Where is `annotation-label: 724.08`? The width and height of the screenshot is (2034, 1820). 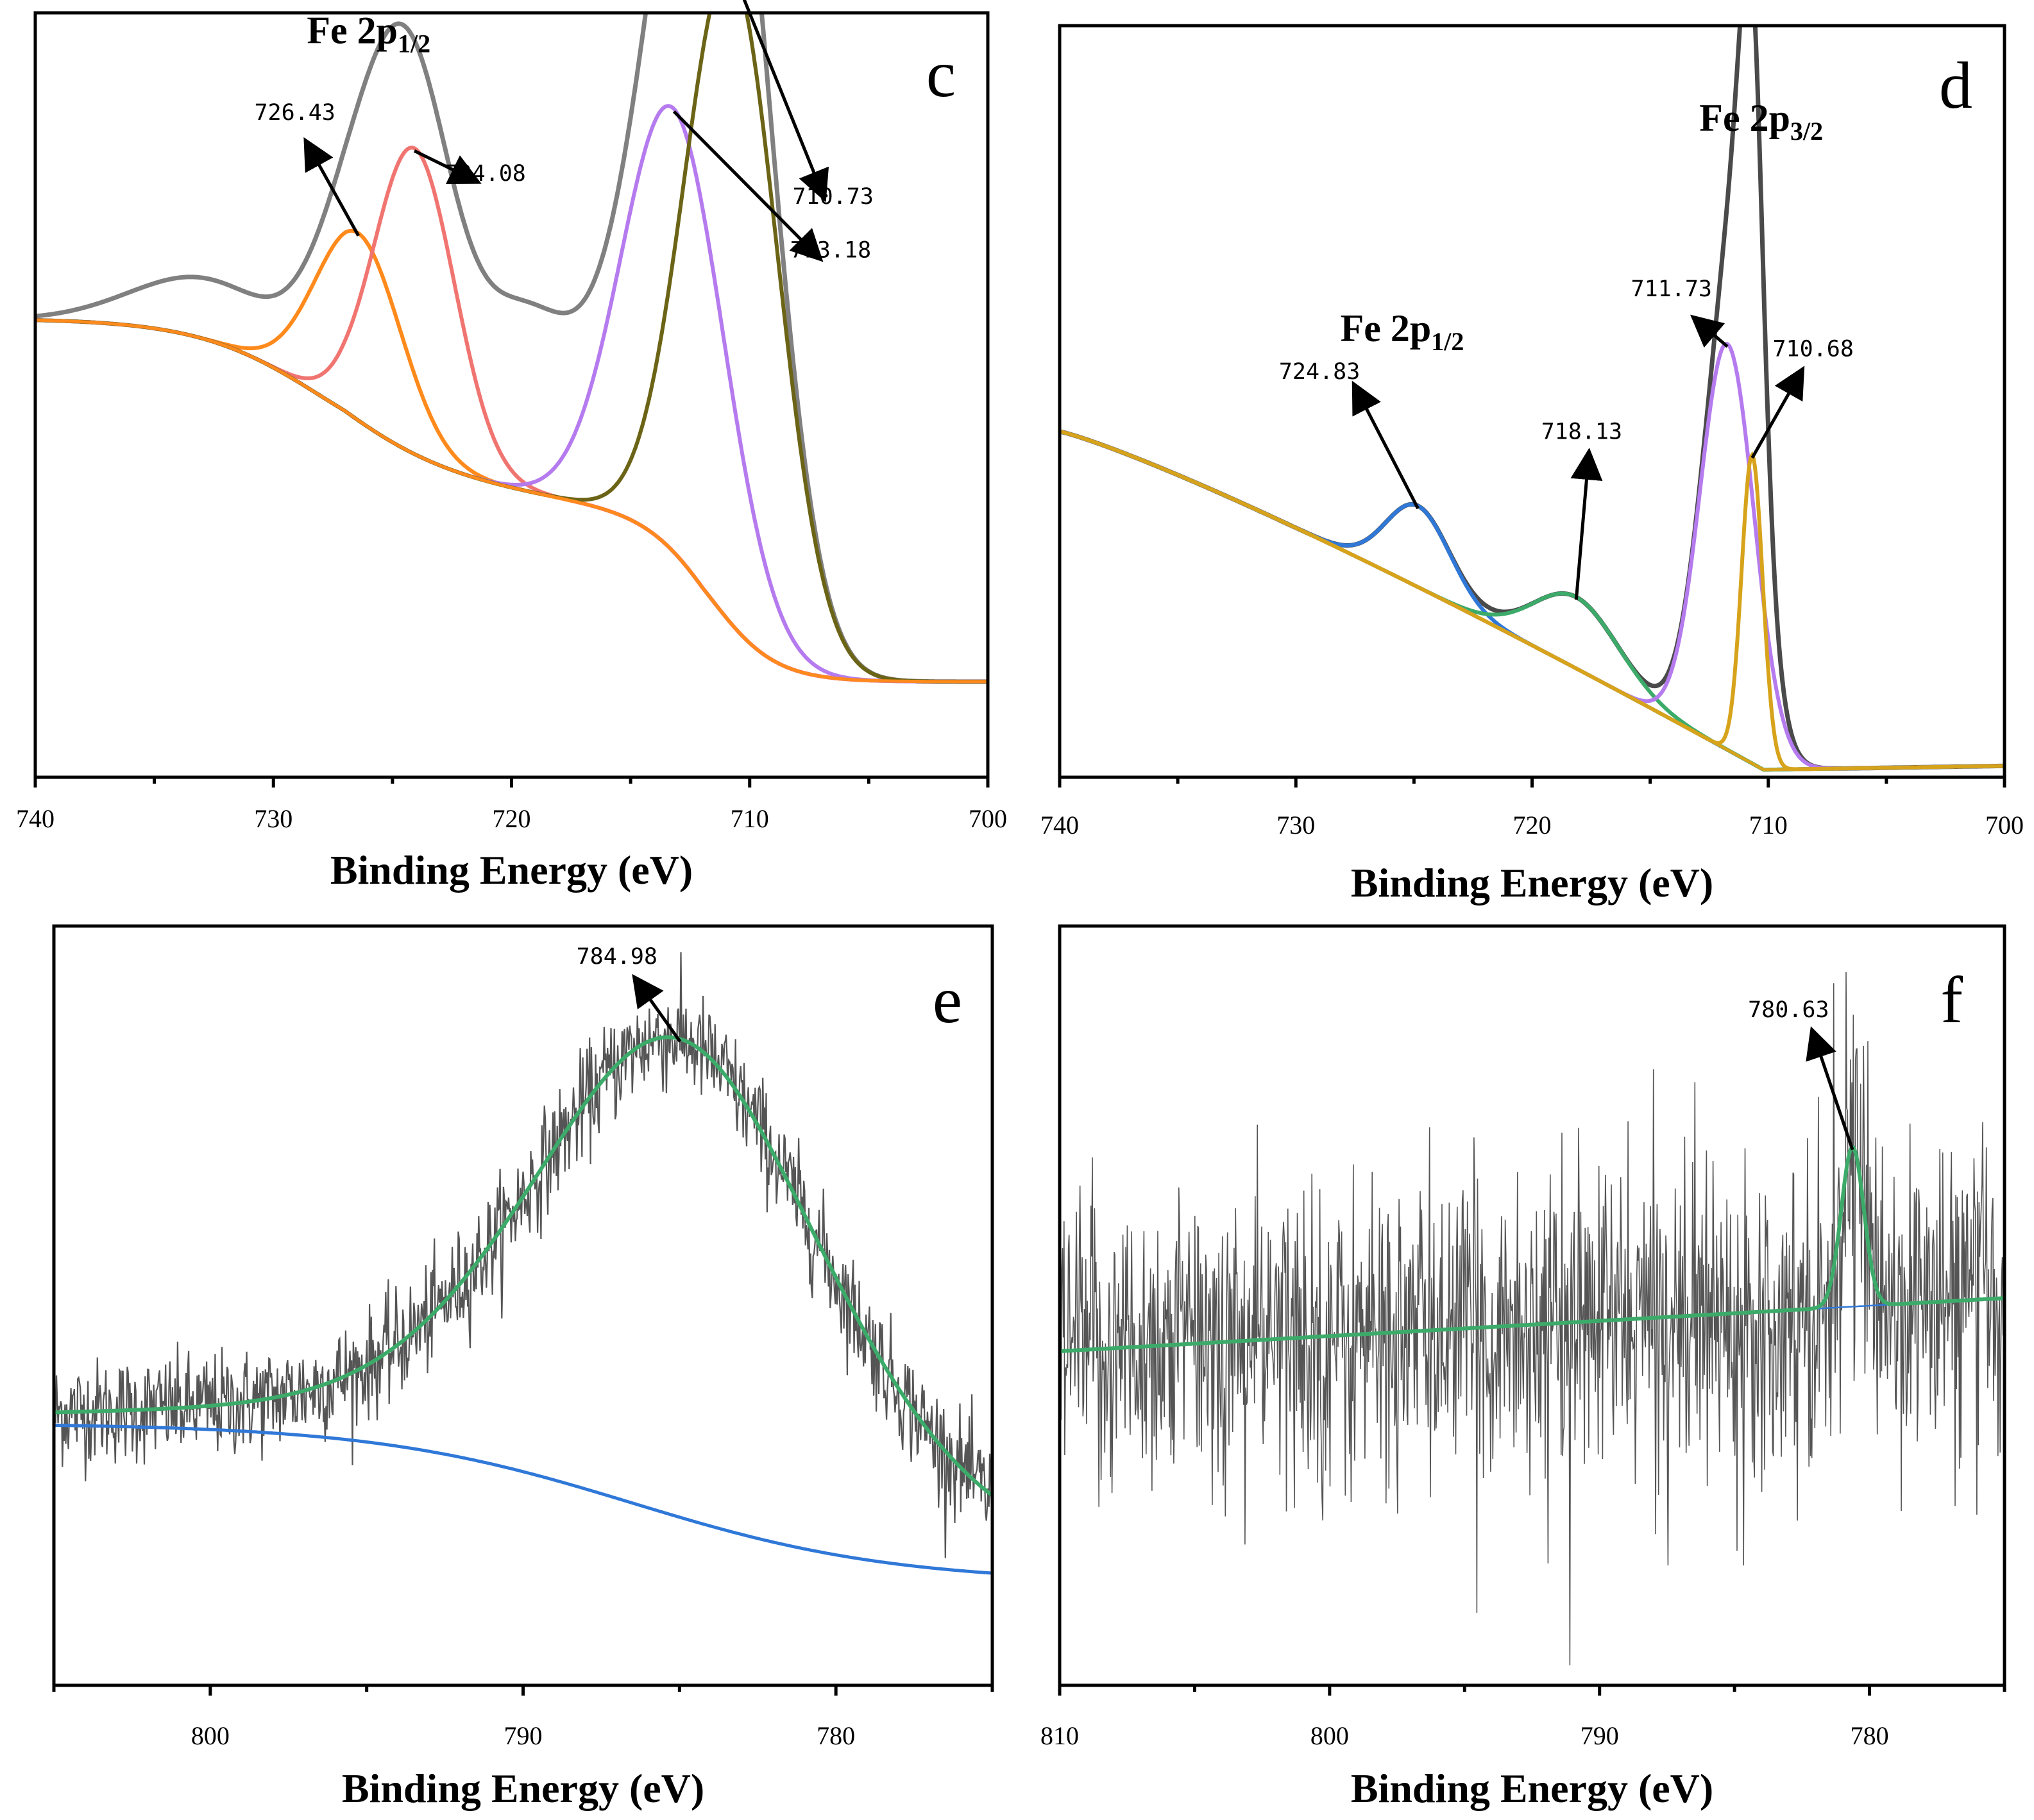 annotation-label: 724.08 is located at coordinates (485, 174).